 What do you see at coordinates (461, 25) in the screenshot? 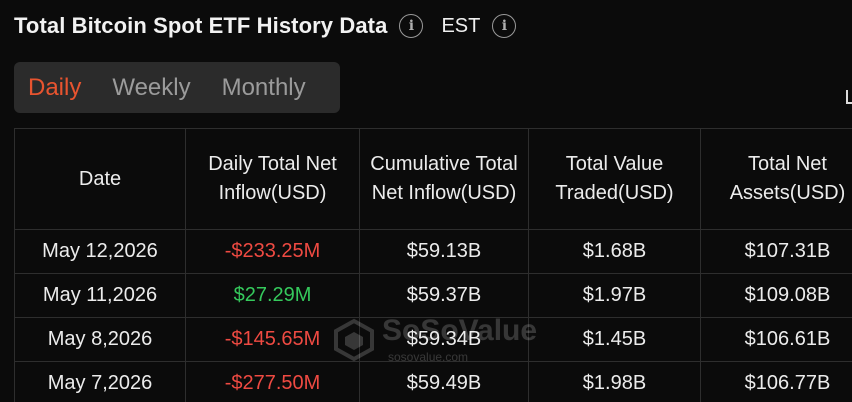
I see `timezone-label: EST` at bounding box center [461, 25].